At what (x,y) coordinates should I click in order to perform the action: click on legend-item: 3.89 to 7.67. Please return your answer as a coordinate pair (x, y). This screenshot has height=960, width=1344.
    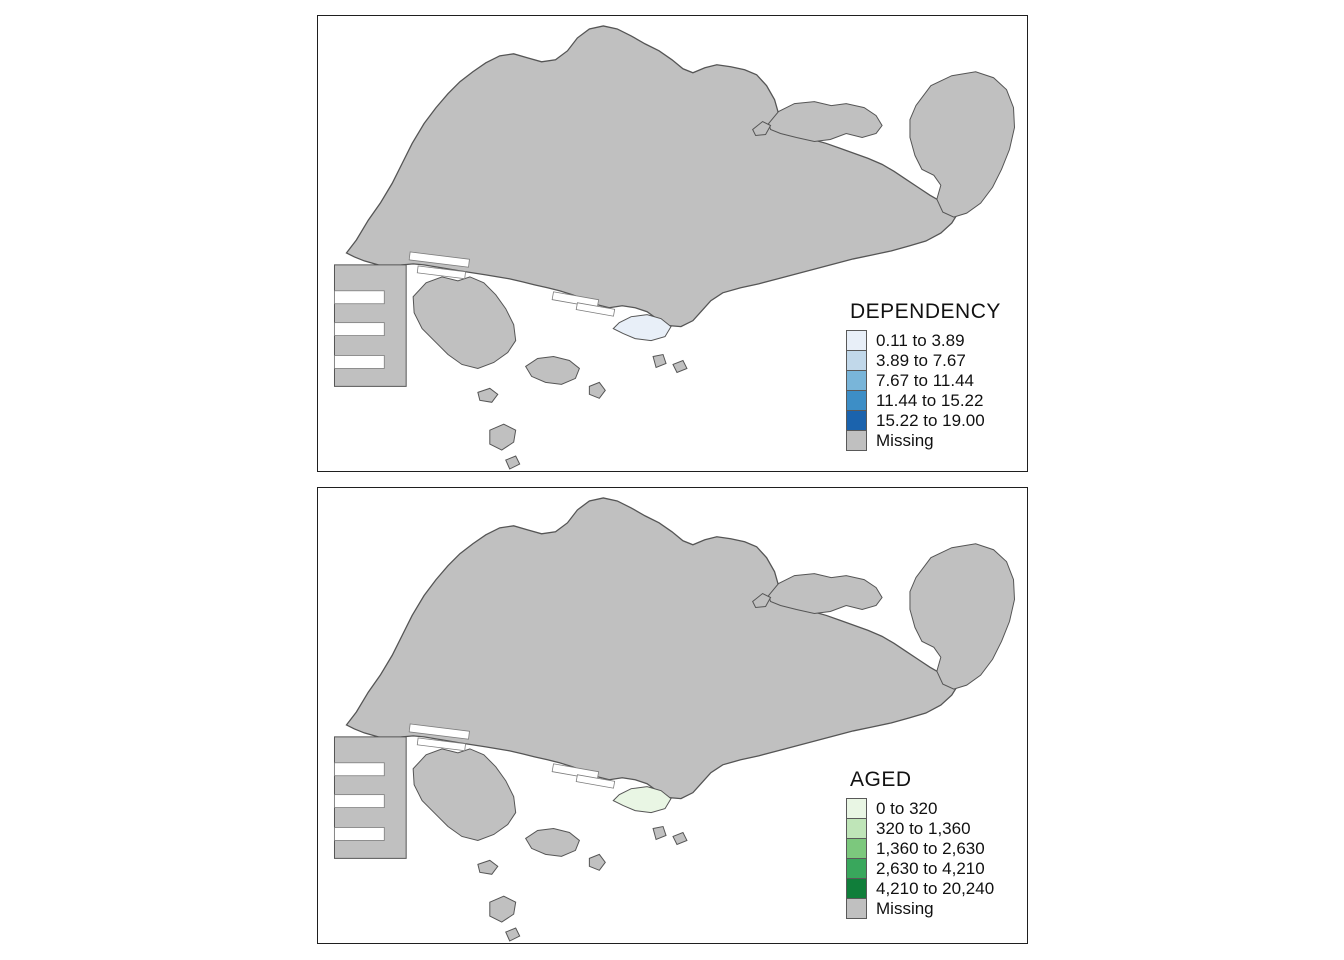
    Looking at the image, I should click on (923, 360).